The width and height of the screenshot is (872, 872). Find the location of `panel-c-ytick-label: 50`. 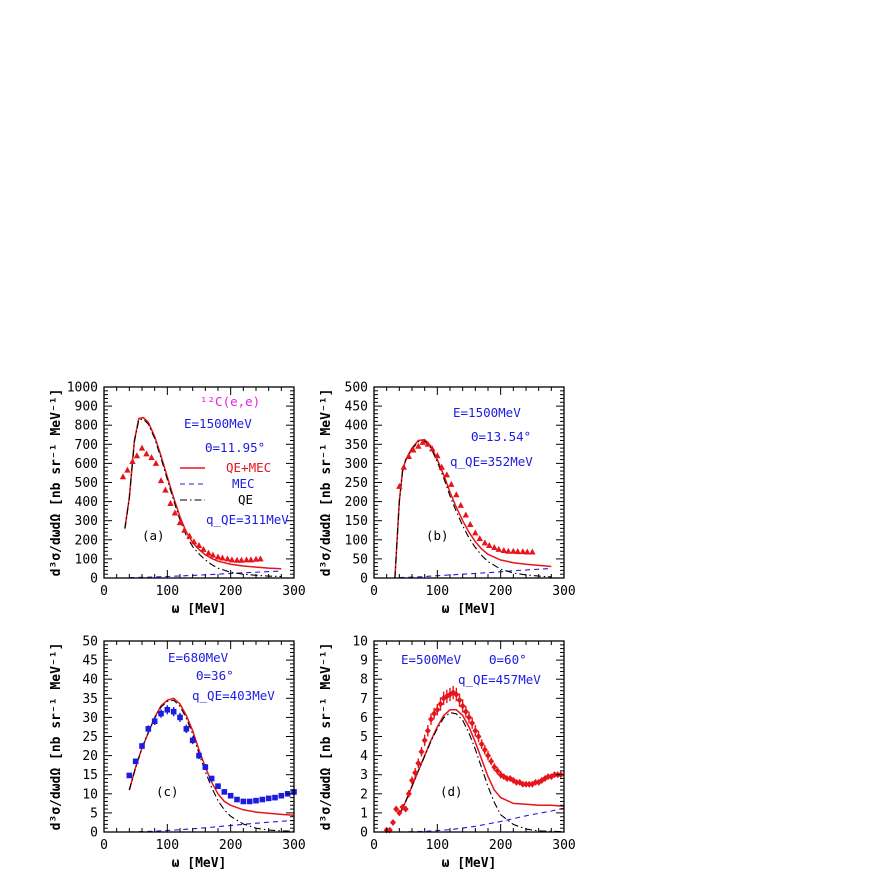

panel-c-ytick-label: 50 is located at coordinates (90, 642).